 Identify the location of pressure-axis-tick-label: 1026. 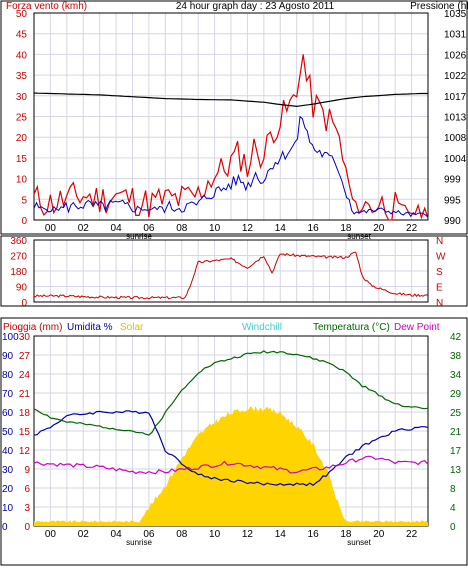
(455, 55).